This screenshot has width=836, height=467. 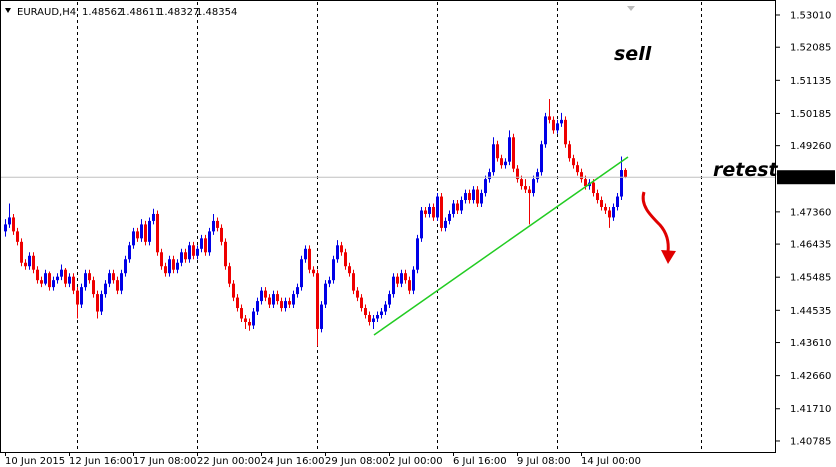 I want to click on y-tick-label: 1.40785, so click(x=810, y=441).